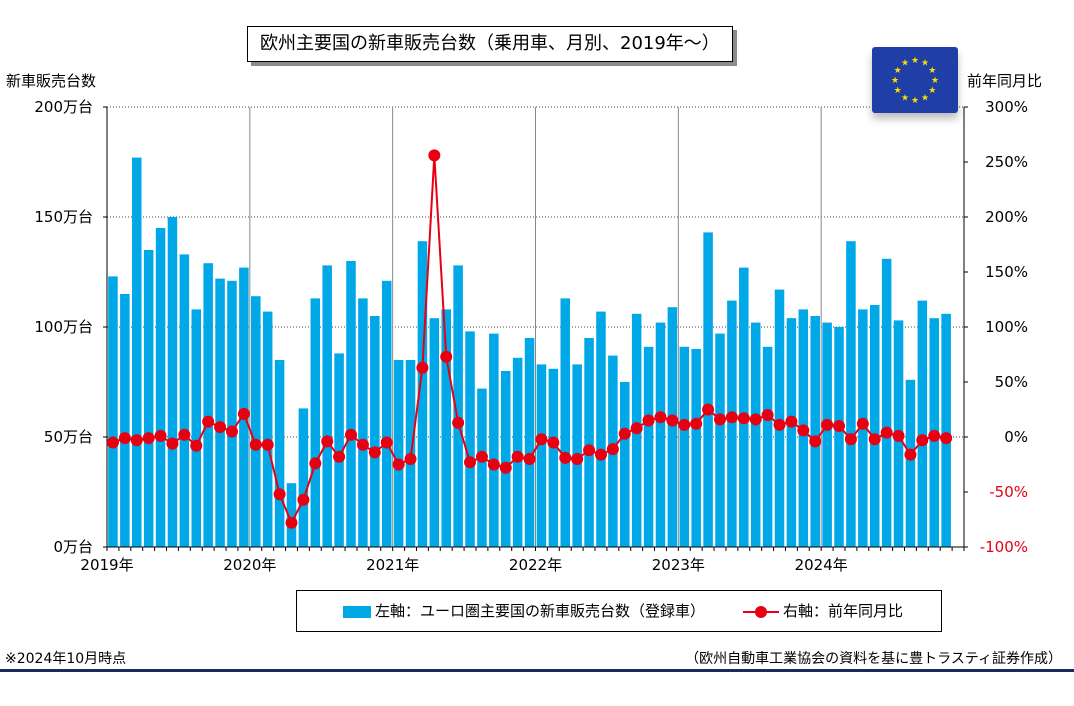 The height and width of the screenshot is (706, 1074). What do you see at coordinates (249, 565) in the screenshot?
I see `x-tick-label: 2020年` at bounding box center [249, 565].